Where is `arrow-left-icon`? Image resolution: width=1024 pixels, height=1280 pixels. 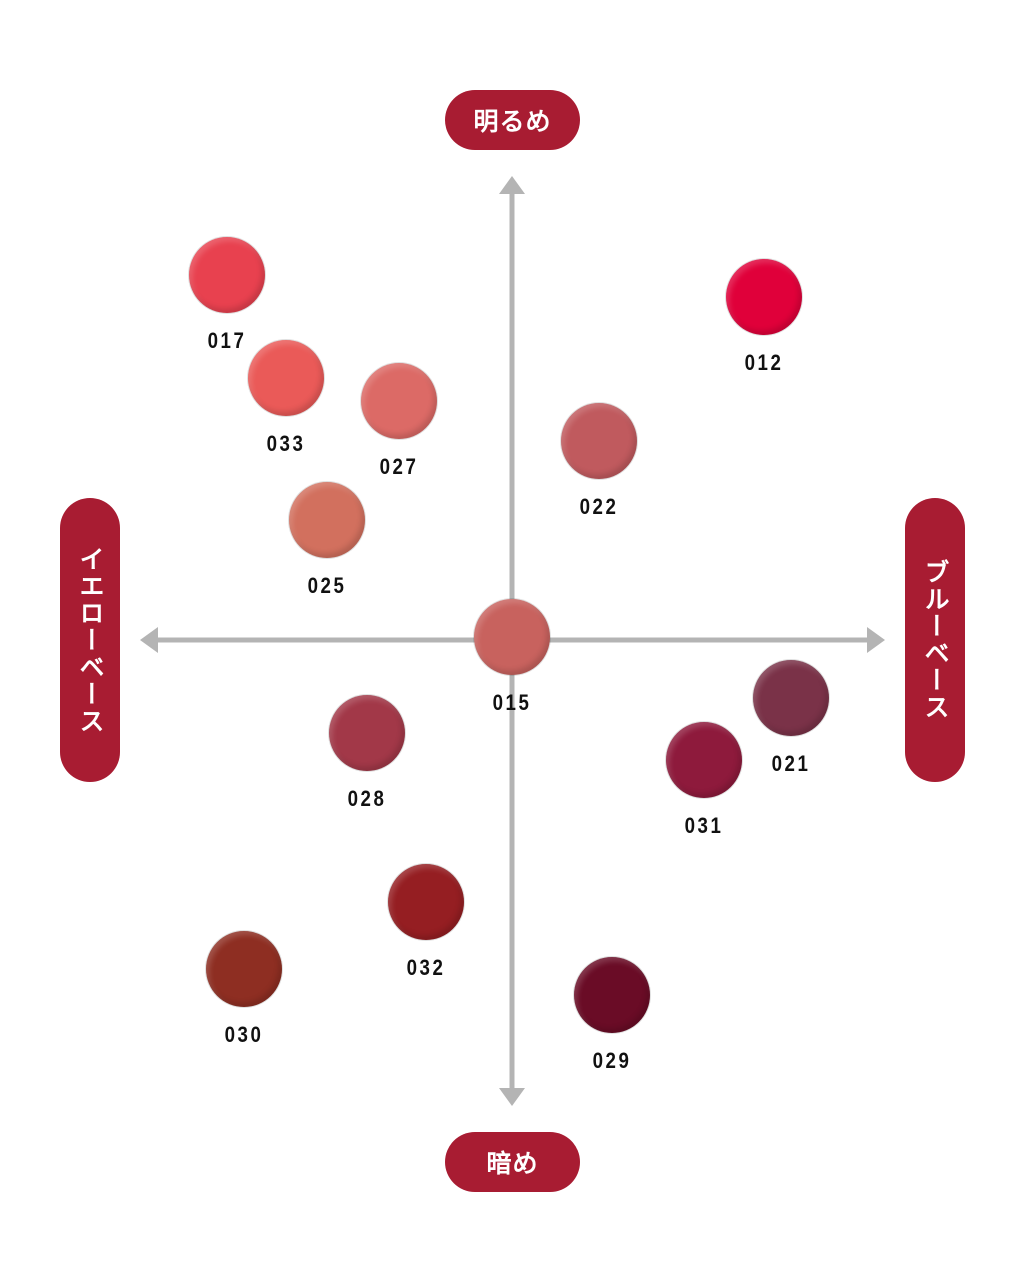 arrow-left-icon is located at coordinates (149, 640).